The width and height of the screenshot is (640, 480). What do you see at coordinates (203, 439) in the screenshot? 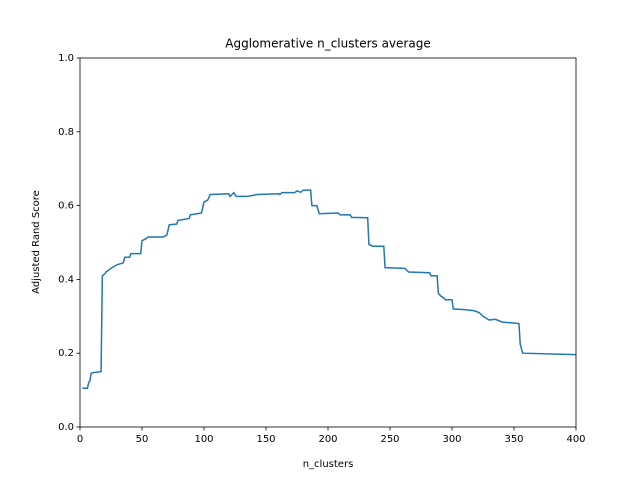
I see `x-tick-label: 100` at bounding box center [203, 439].